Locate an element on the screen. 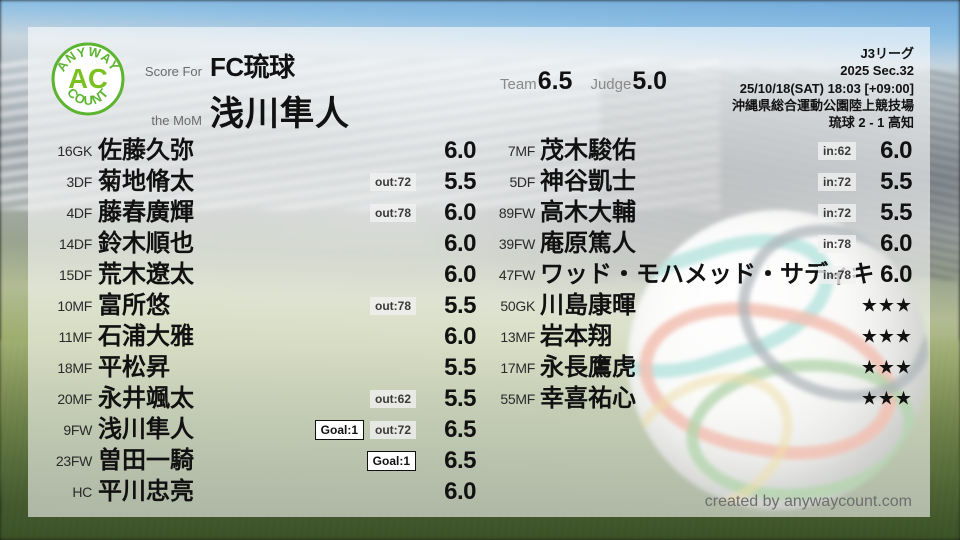 The width and height of the screenshot is (960, 540). player-row: 3DF 菊地脩太 out:72 5.5 is located at coordinates (260, 181).